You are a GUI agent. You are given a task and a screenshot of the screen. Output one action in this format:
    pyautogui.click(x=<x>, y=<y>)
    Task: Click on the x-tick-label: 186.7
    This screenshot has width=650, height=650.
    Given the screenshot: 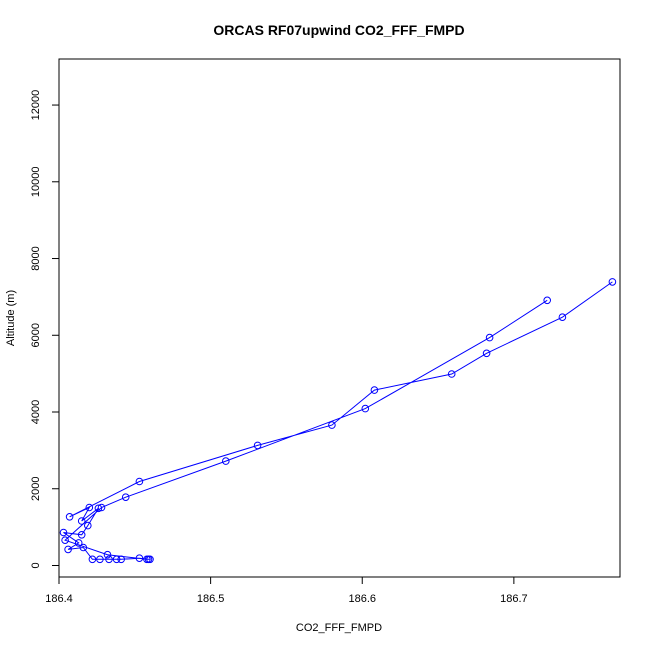 What is the action you would take?
    pyautogui.click(x=514, y=599)
    